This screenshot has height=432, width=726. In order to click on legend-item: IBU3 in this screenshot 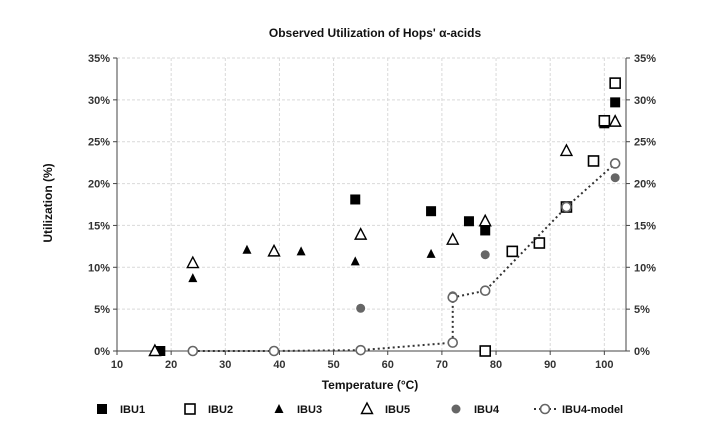, I will do `click(298, 410)`.